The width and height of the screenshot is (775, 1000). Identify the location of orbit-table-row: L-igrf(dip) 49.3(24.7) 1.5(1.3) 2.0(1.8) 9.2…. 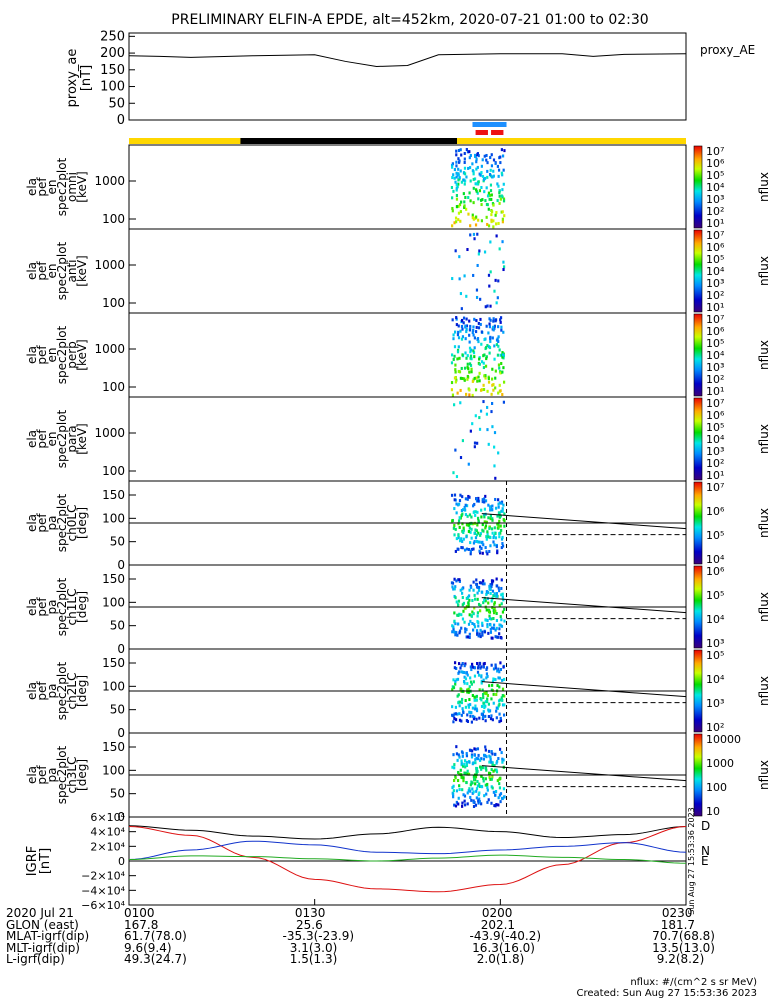
(355, 959).